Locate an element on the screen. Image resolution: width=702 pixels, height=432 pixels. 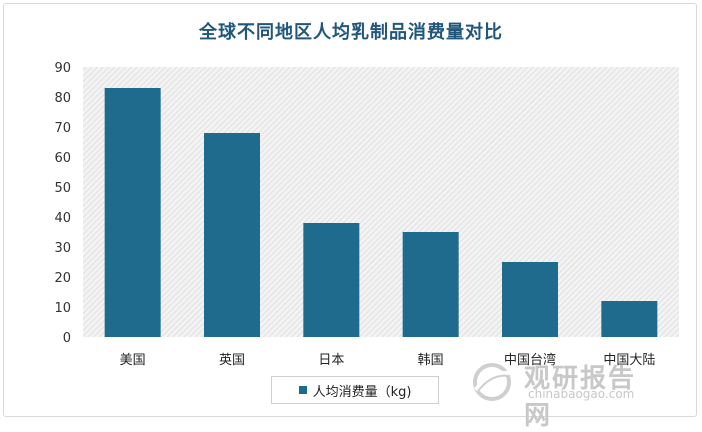
chart-title: 全球不同地区人均乳制品消费量对比 is located at coordinates (351, 32).